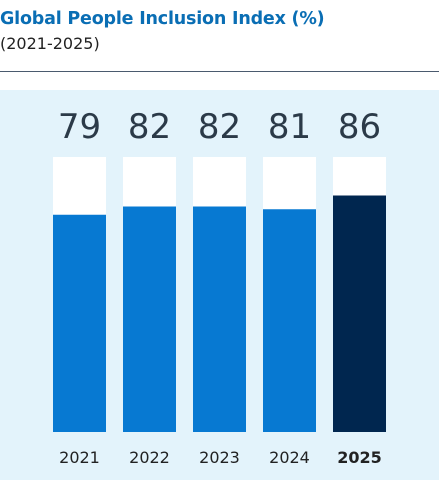  What do you see at coordinates (219, 127) in the screenshot?
I see `value-label-2023: 82` at bounding box center [219, 127].